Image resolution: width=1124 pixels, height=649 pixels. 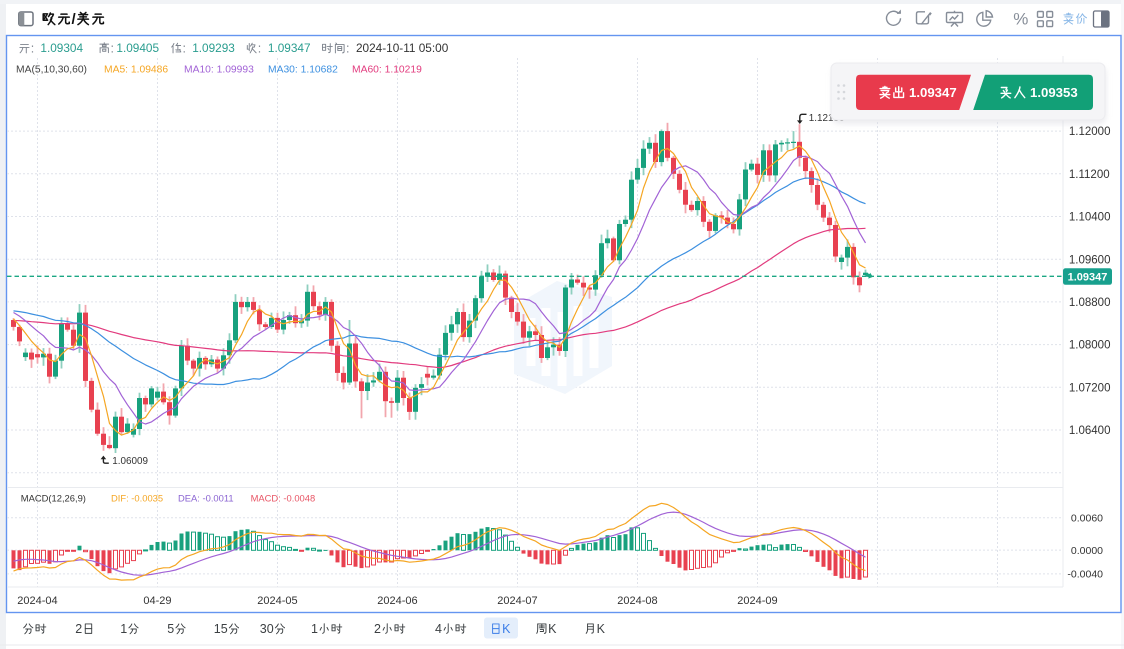 I want to click on svg-text: MACD: -0.0048, so click(x=283, y=497).